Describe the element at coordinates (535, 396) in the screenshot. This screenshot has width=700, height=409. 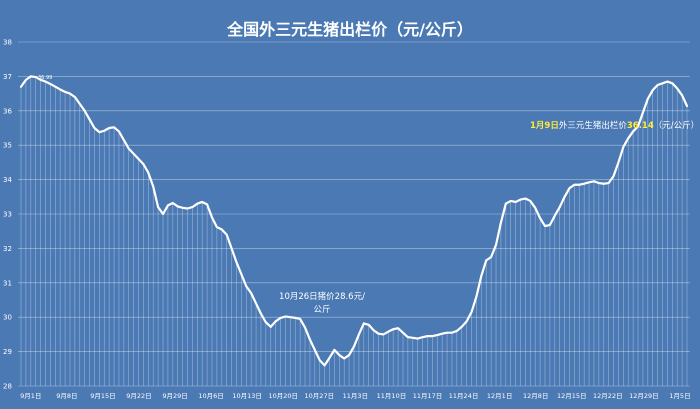
I see `x-tick-label: 12月8日` at that location.